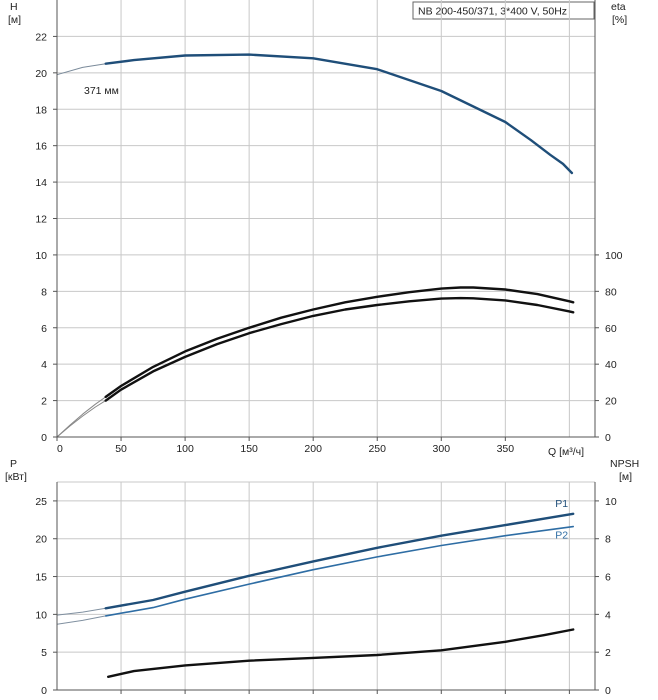 This screenshot has height=700, width=658. I want to click on head-axis-label-unit: [м], so click(14, 20).